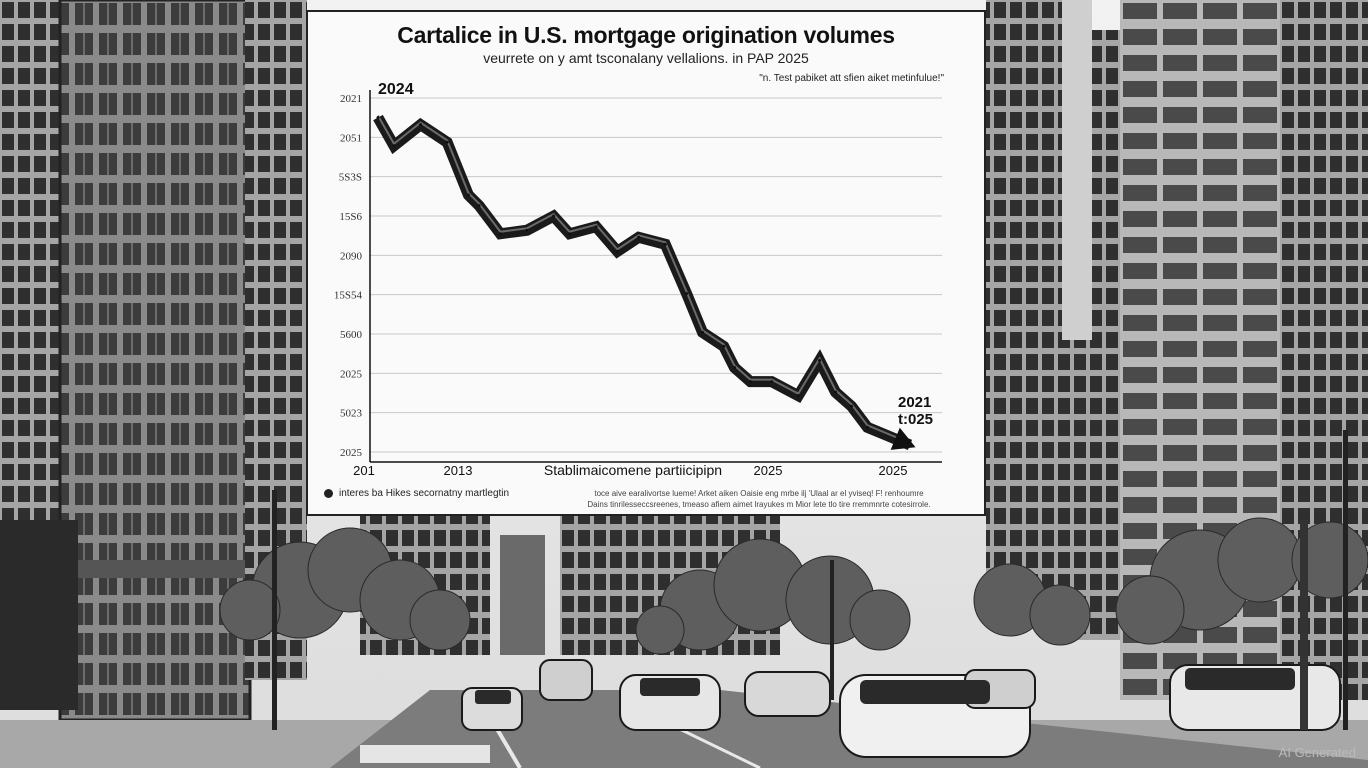 The height and width of the screenshot is (768, 1368). I want to click on y-tick-label: 5023, so click(351, 414).